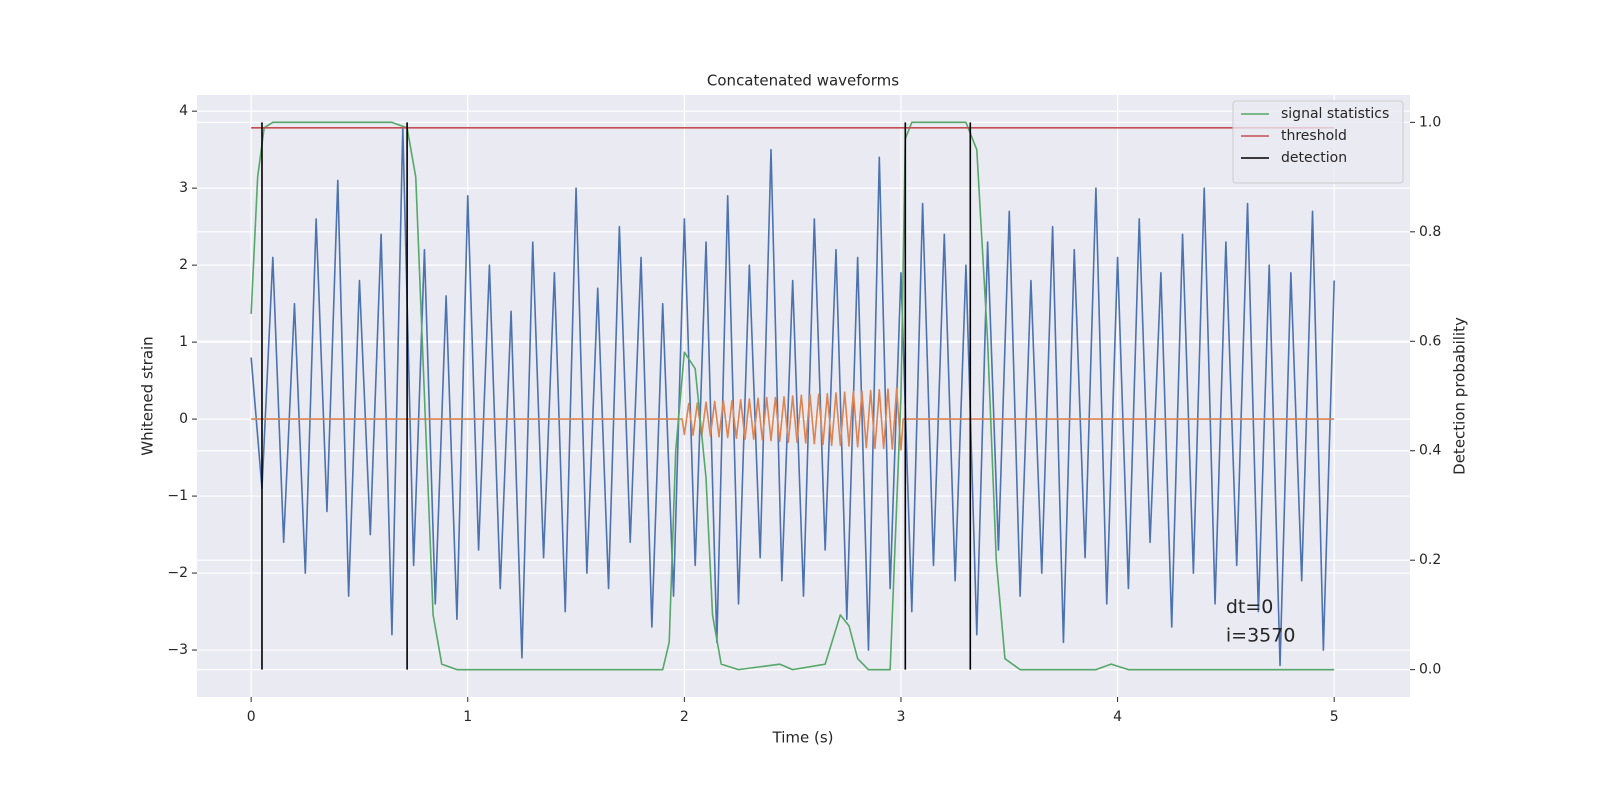  I want to click on x-tick-label: 3, so click(901, 717).